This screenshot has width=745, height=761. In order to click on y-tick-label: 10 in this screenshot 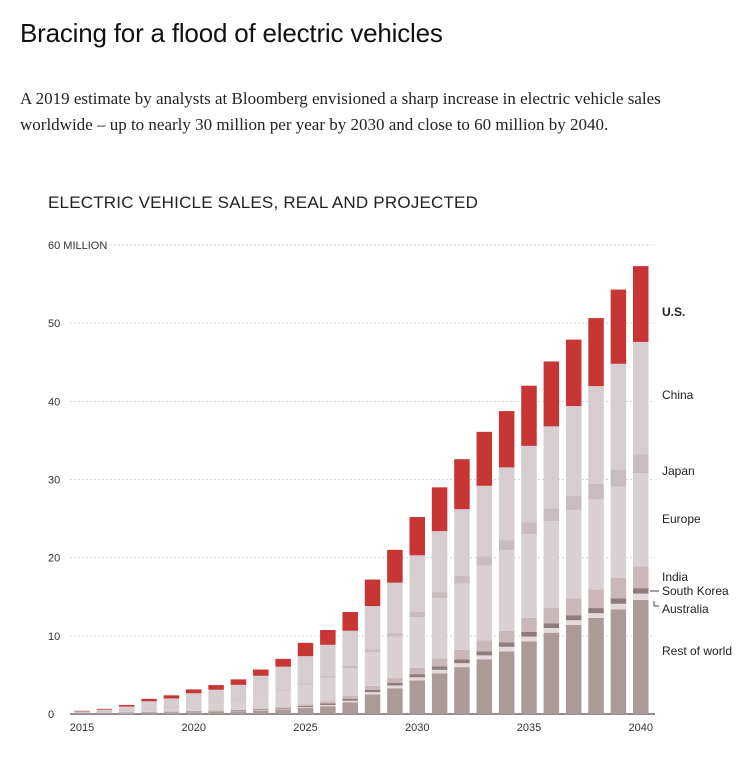, I will do `click(54, 637)`.